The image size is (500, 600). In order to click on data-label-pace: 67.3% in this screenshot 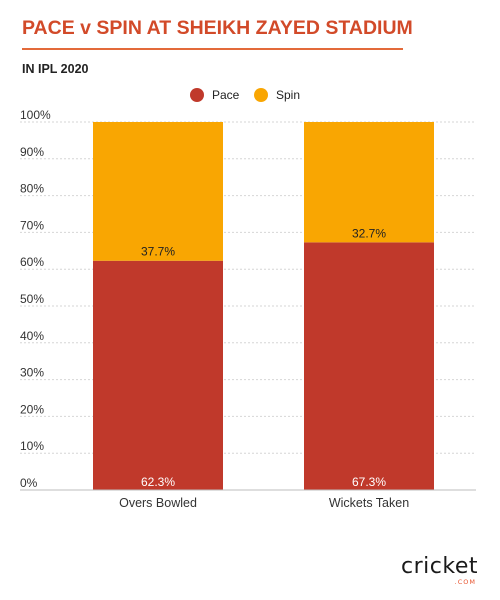, I will do `click(369, 482)`.